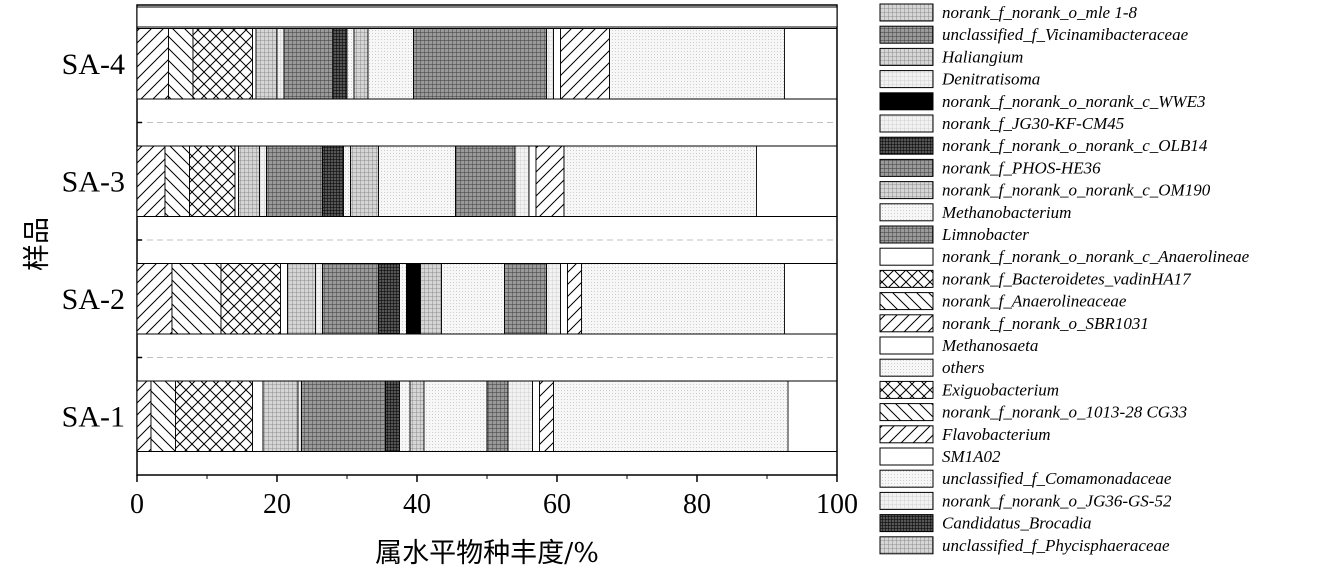 The height and width of the screenshot is (574, 1322). Describe the element at coordinates (837, 504) in the screenshot. I see `x-tick-label: 100` at that location.